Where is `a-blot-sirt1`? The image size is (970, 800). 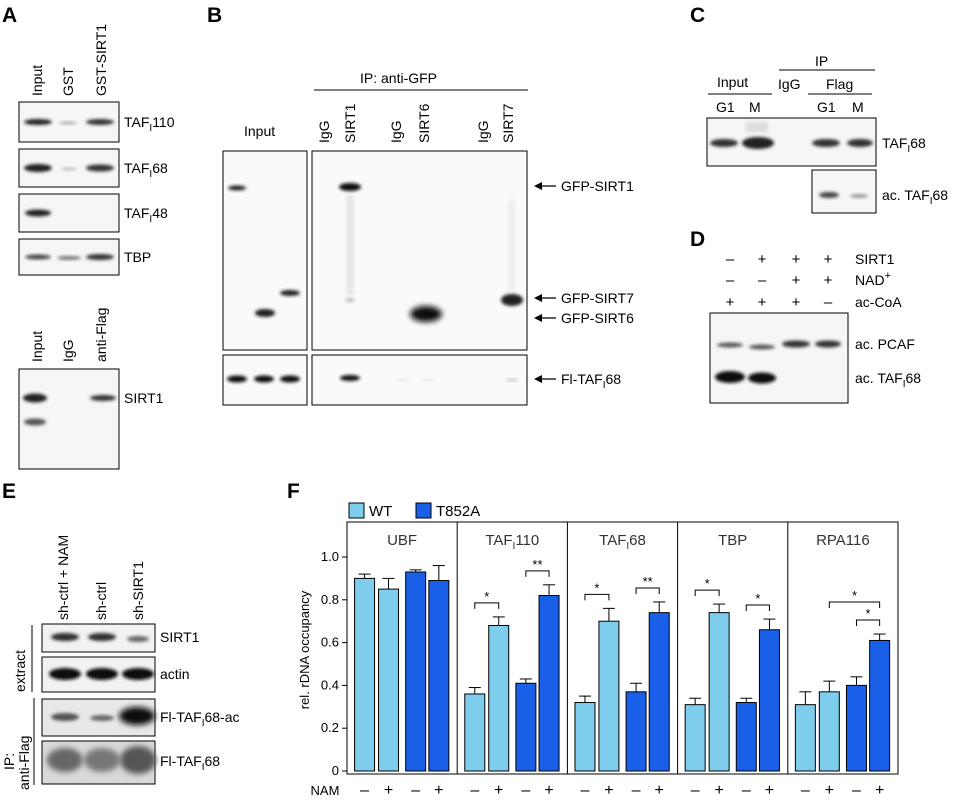
a-blot-sirt1 is located at coordinates (69, 419).